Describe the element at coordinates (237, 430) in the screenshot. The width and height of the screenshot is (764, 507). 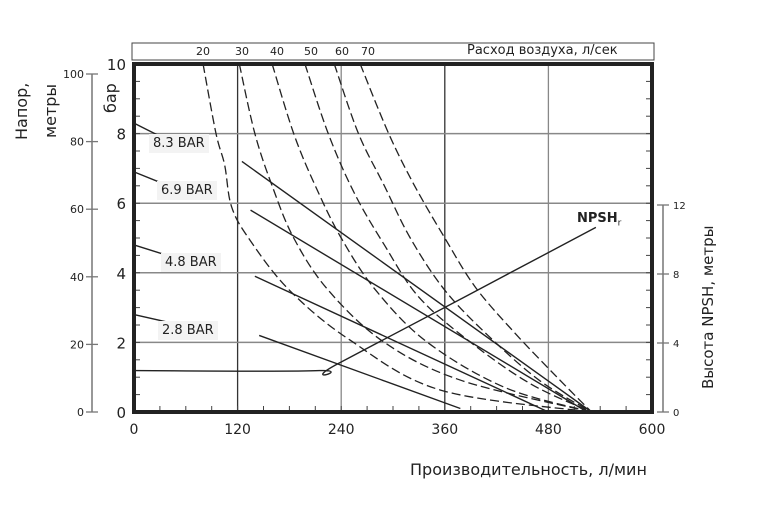
I see `x-tick-label: 120` at that location.